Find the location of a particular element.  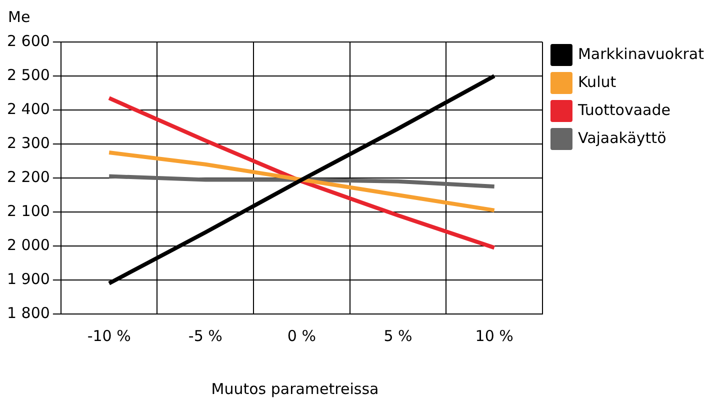

y-axis-title: Me is located at coordinates (19, 17).